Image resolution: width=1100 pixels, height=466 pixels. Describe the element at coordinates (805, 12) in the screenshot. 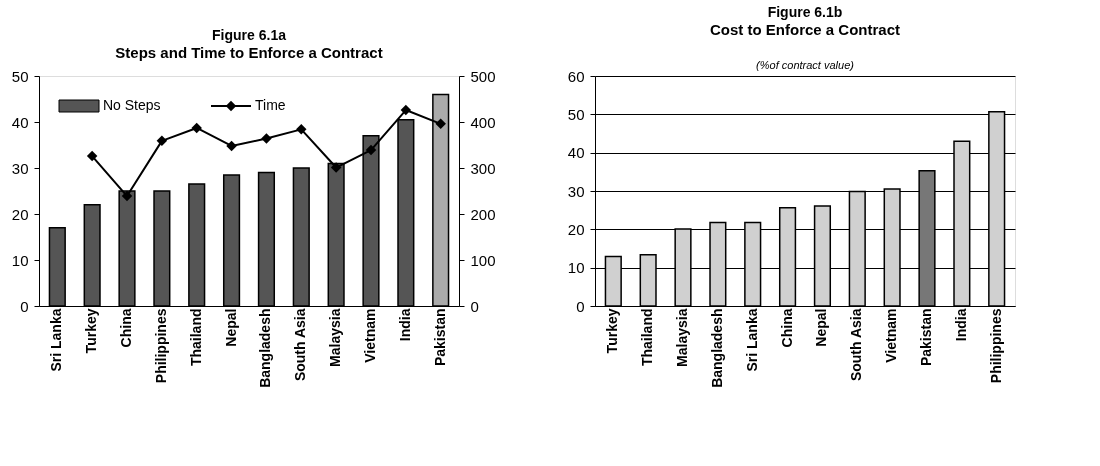

I see `chart-title: Figure 6.1b` at that location.